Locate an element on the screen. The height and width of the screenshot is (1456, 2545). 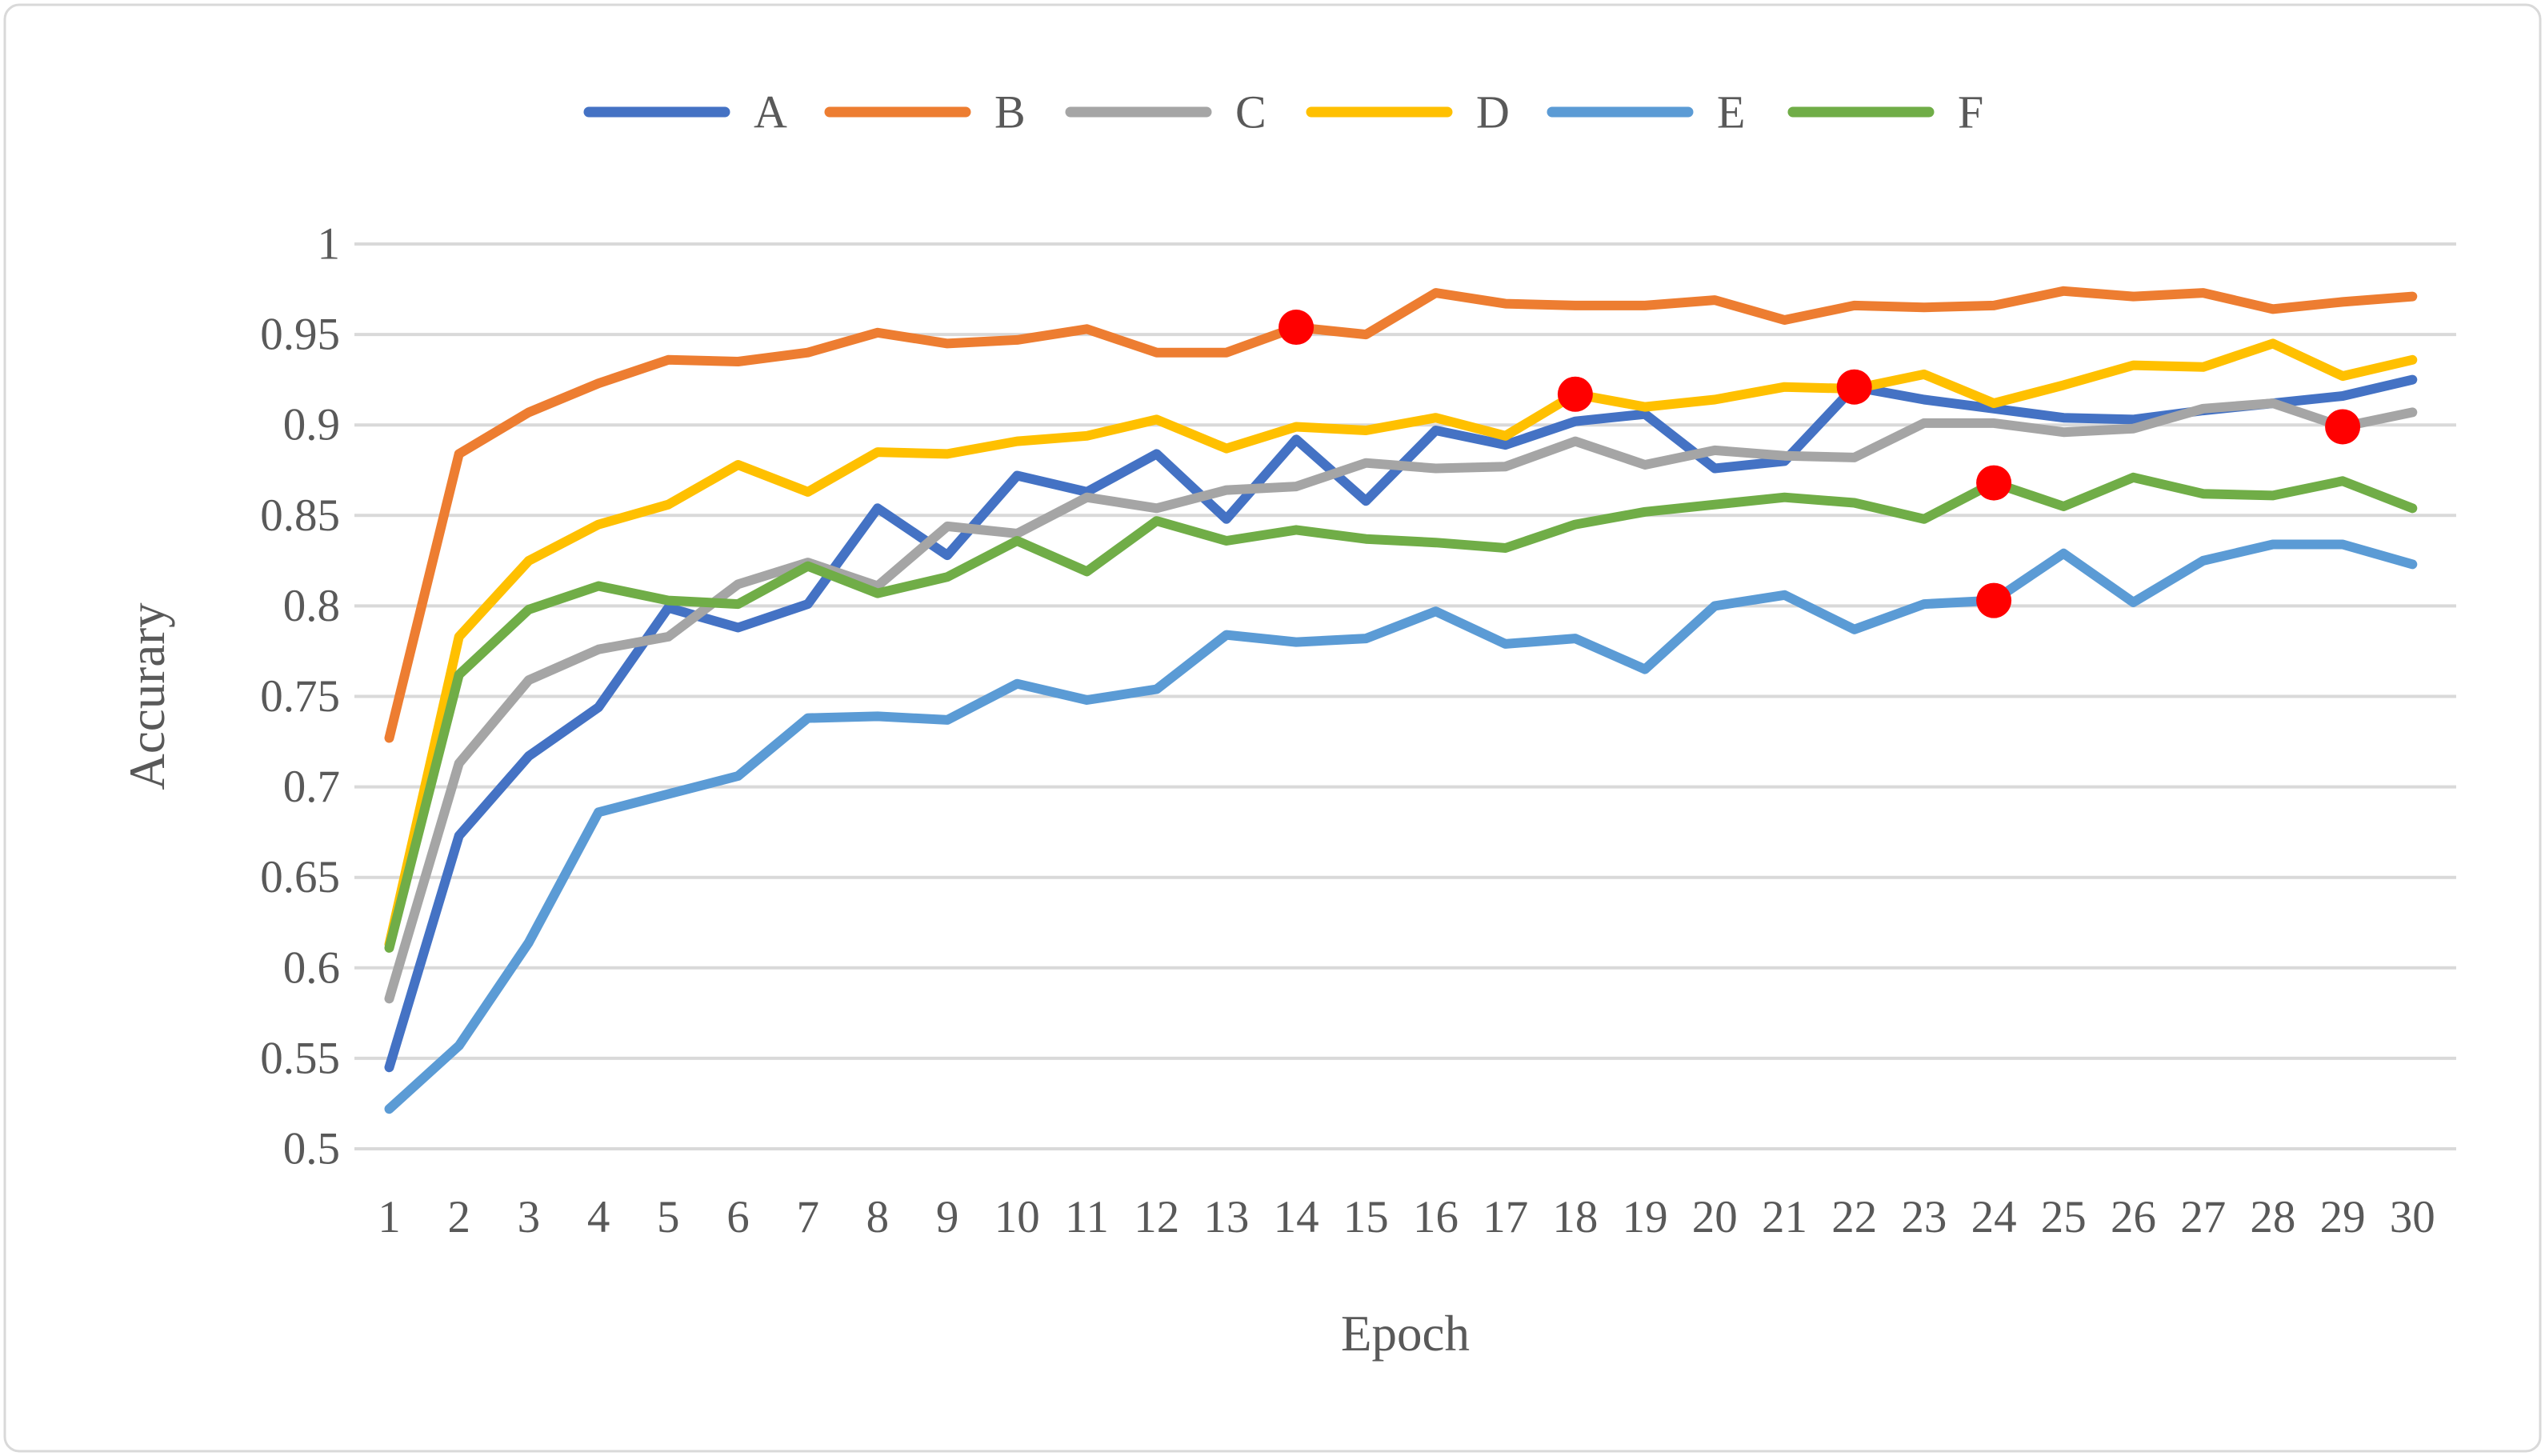
x-axis-title: Epoch is located at coordinates (1406, 1334).